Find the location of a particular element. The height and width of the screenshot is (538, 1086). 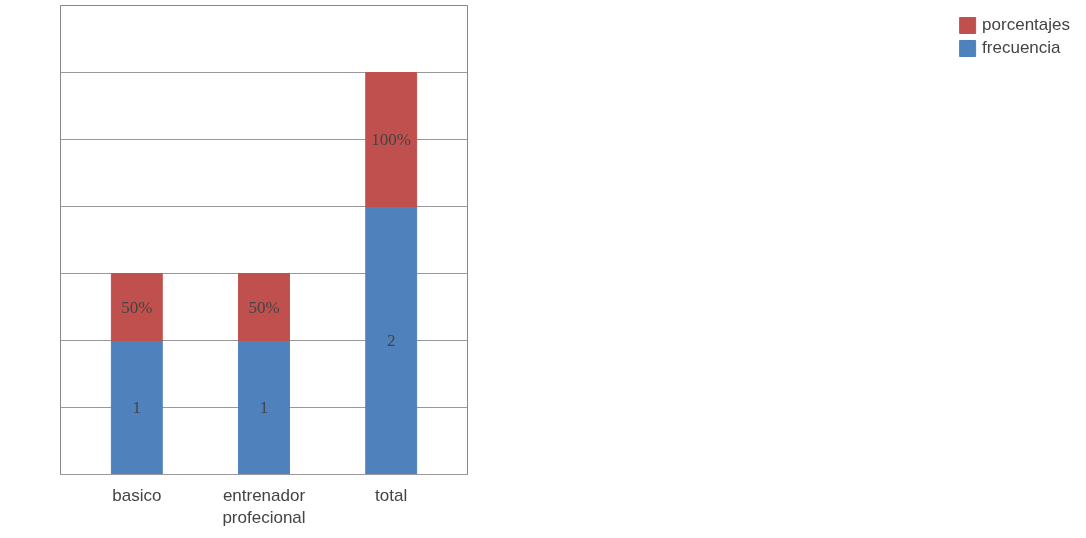

data-label: 100% is located at coordinates (391, 139).